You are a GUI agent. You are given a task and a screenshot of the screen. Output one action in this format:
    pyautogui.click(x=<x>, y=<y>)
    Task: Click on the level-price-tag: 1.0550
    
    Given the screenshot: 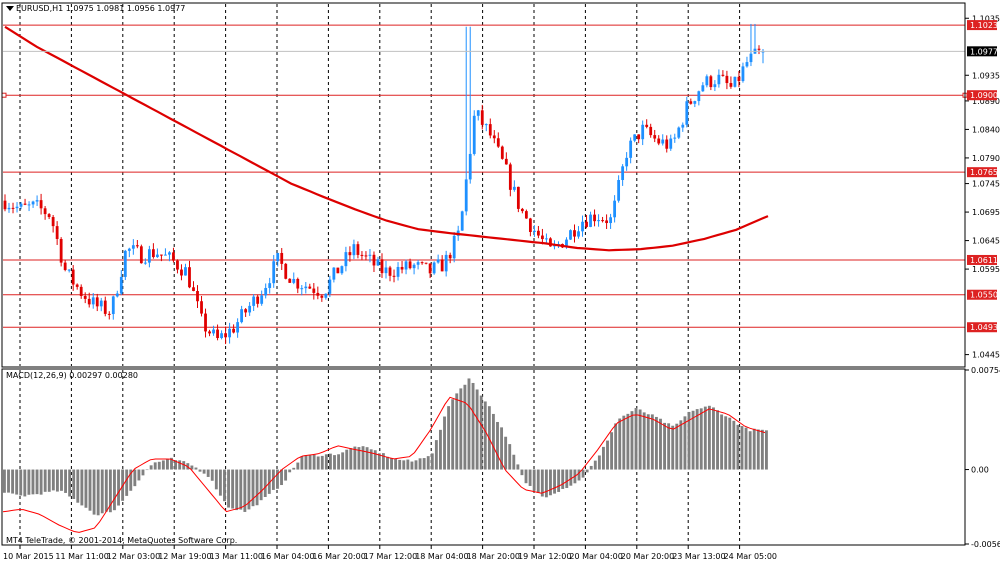 What is the action you would take?
    pyautogui.click(x=982, y=294)
    